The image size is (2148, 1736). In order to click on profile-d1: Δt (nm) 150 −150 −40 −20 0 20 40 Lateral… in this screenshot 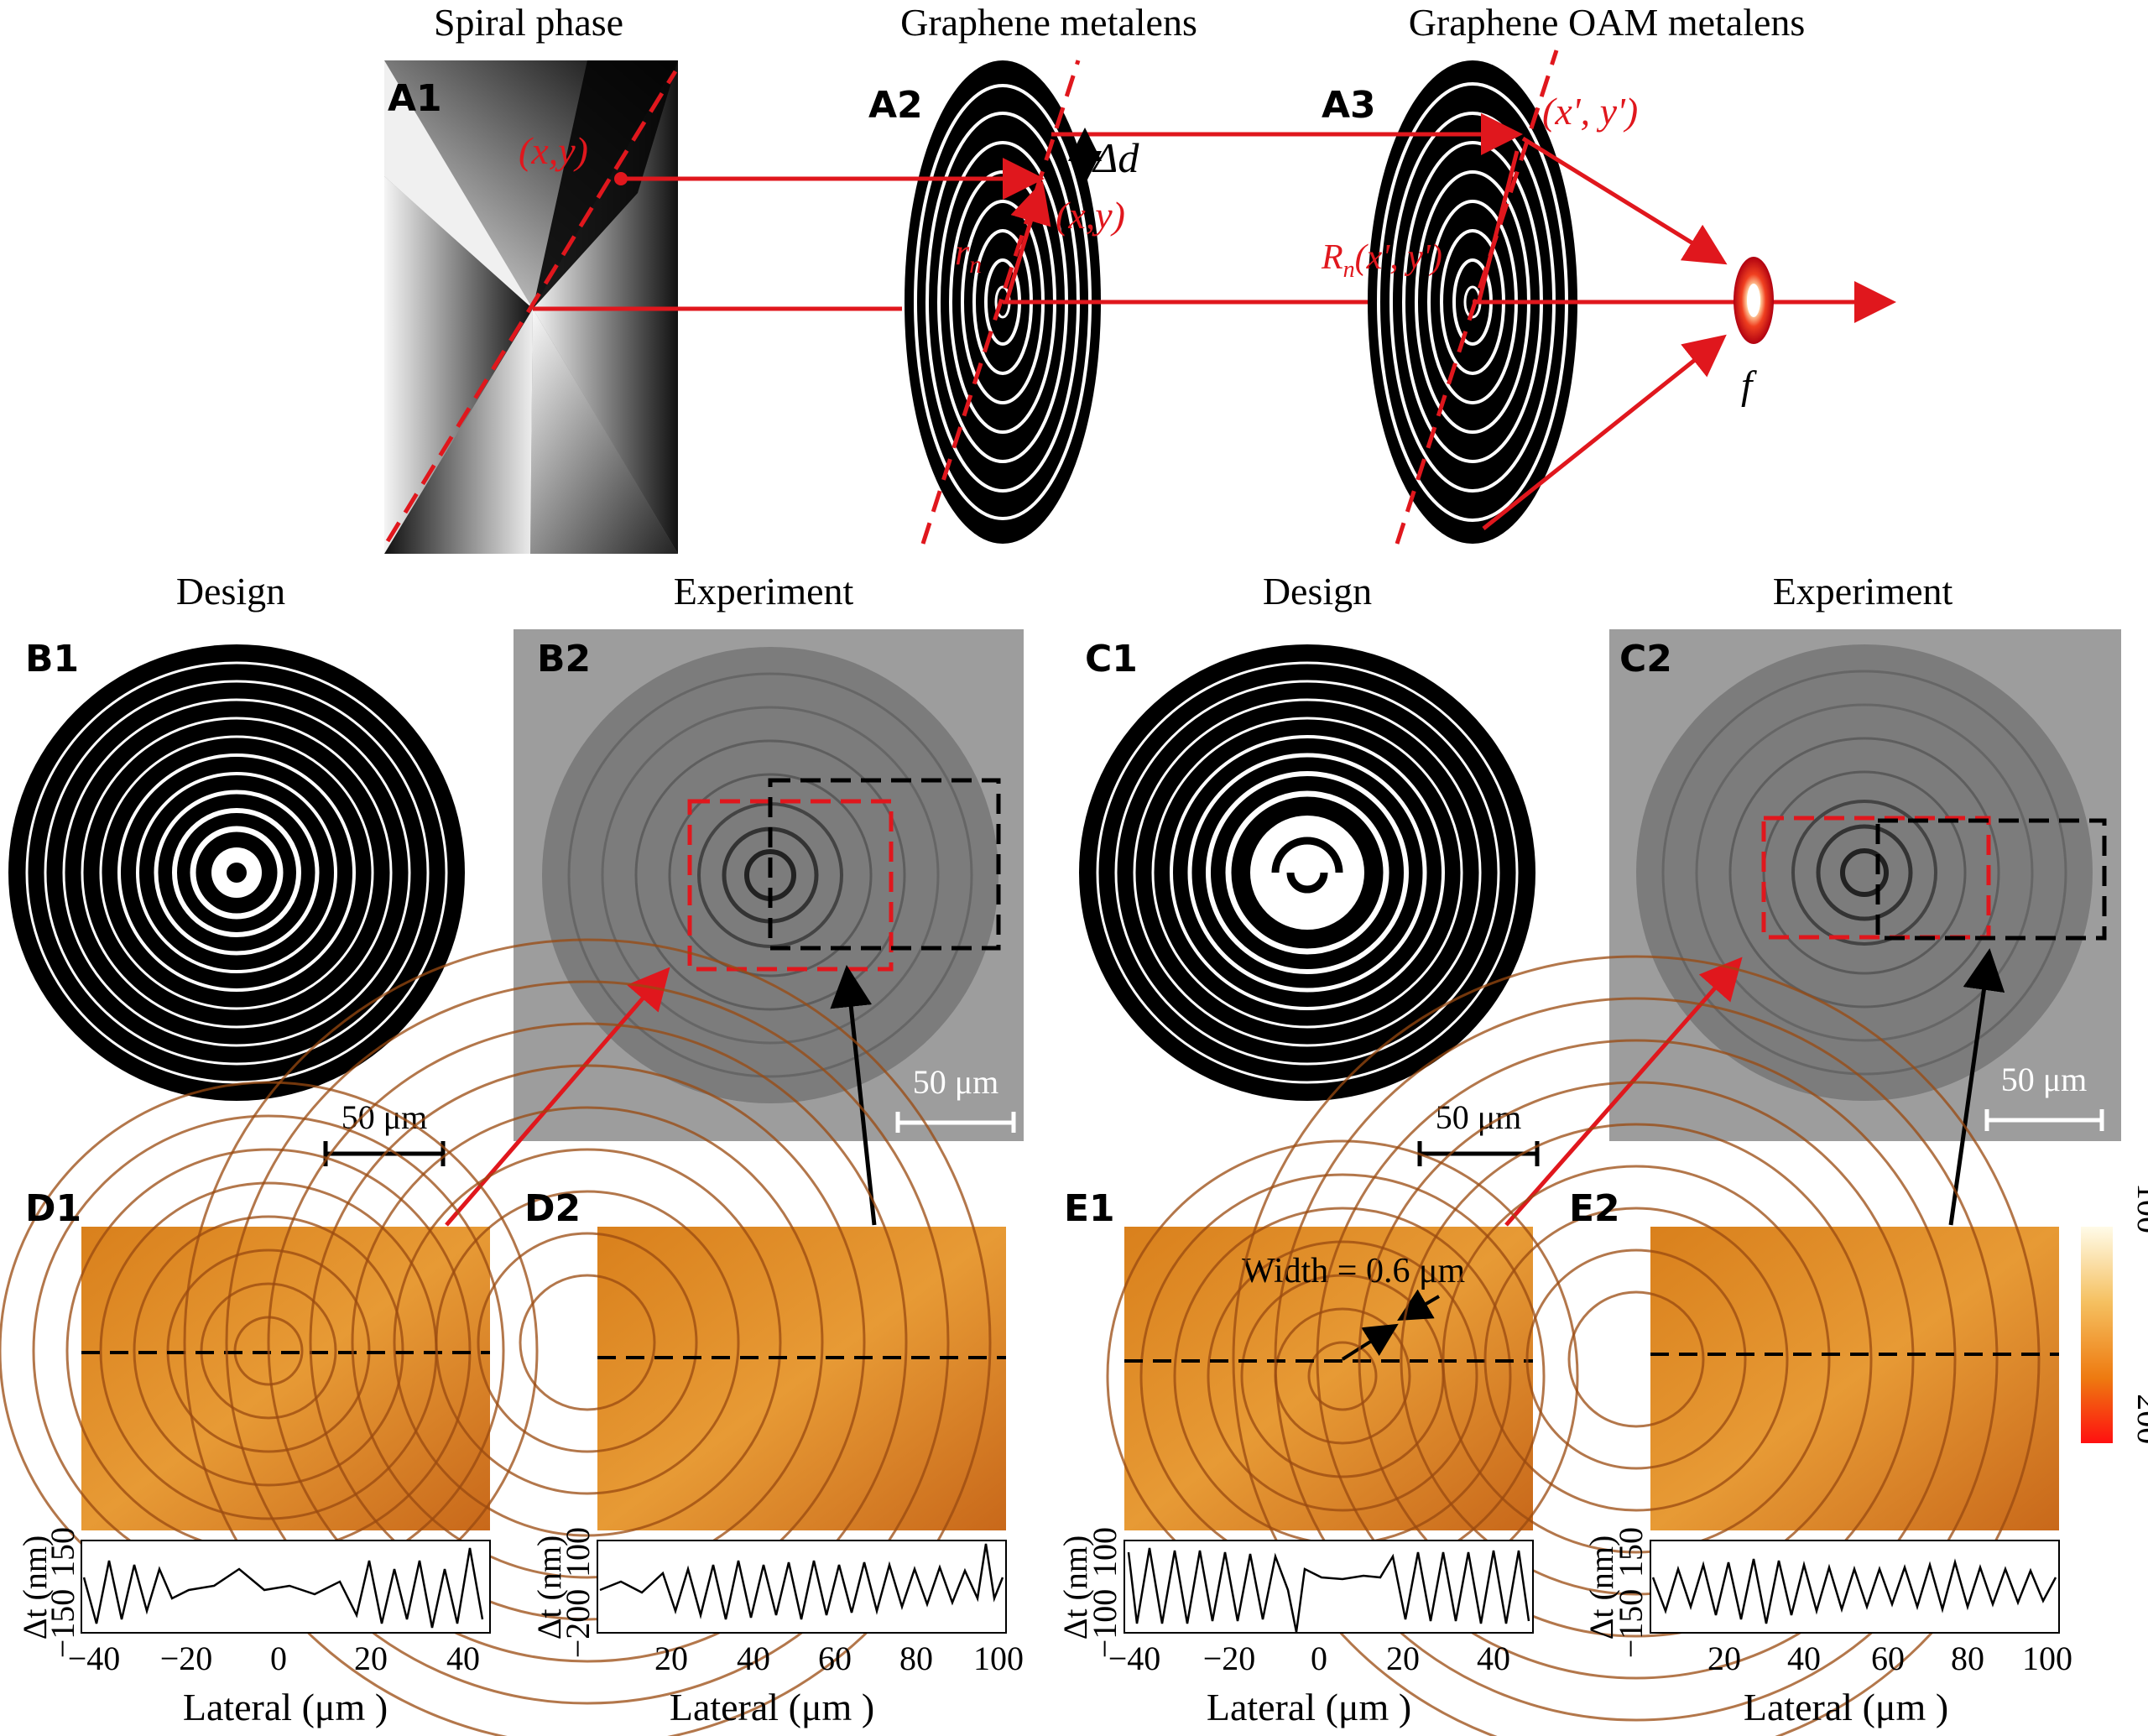, I will do `click(254, 1628)`.